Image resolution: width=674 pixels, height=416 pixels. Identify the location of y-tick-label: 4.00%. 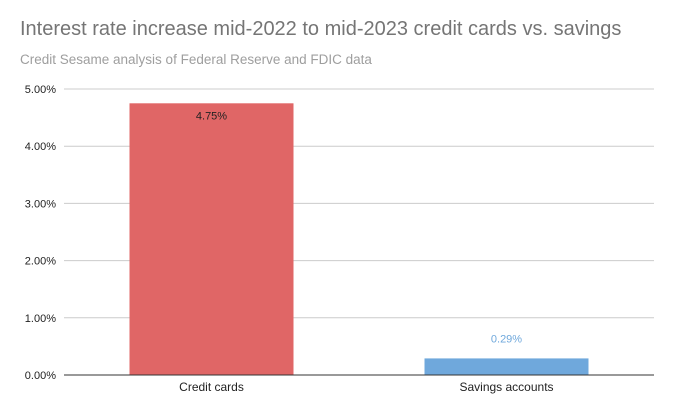
(40, 147).